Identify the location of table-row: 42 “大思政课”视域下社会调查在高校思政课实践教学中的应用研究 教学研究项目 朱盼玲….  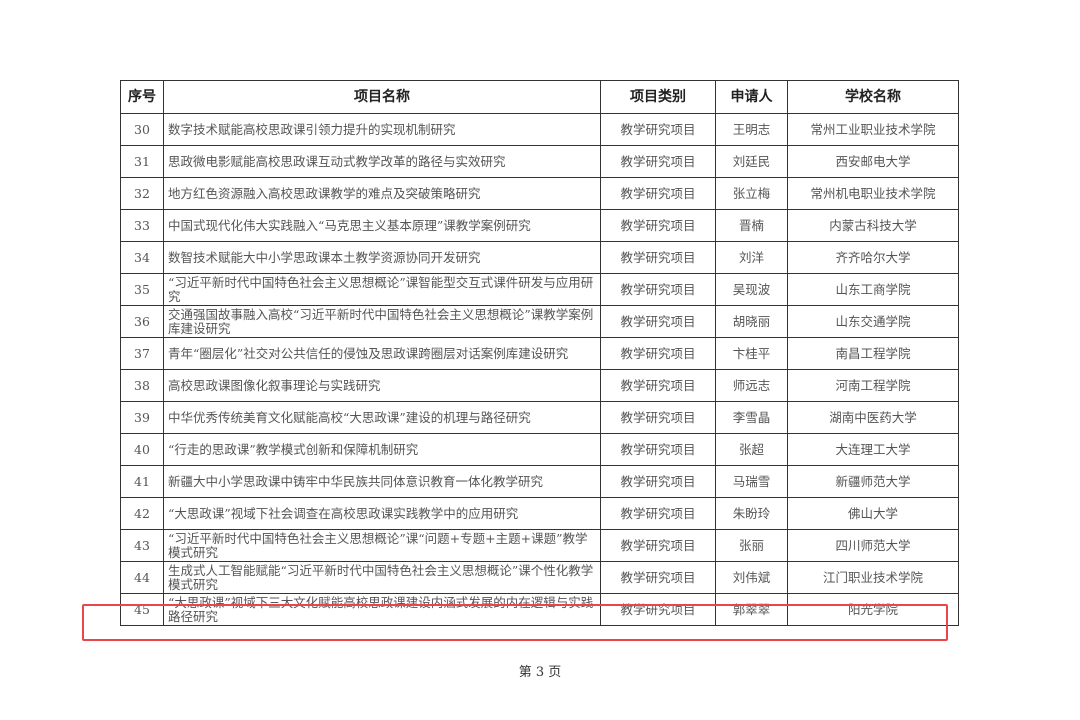
(539, 513).